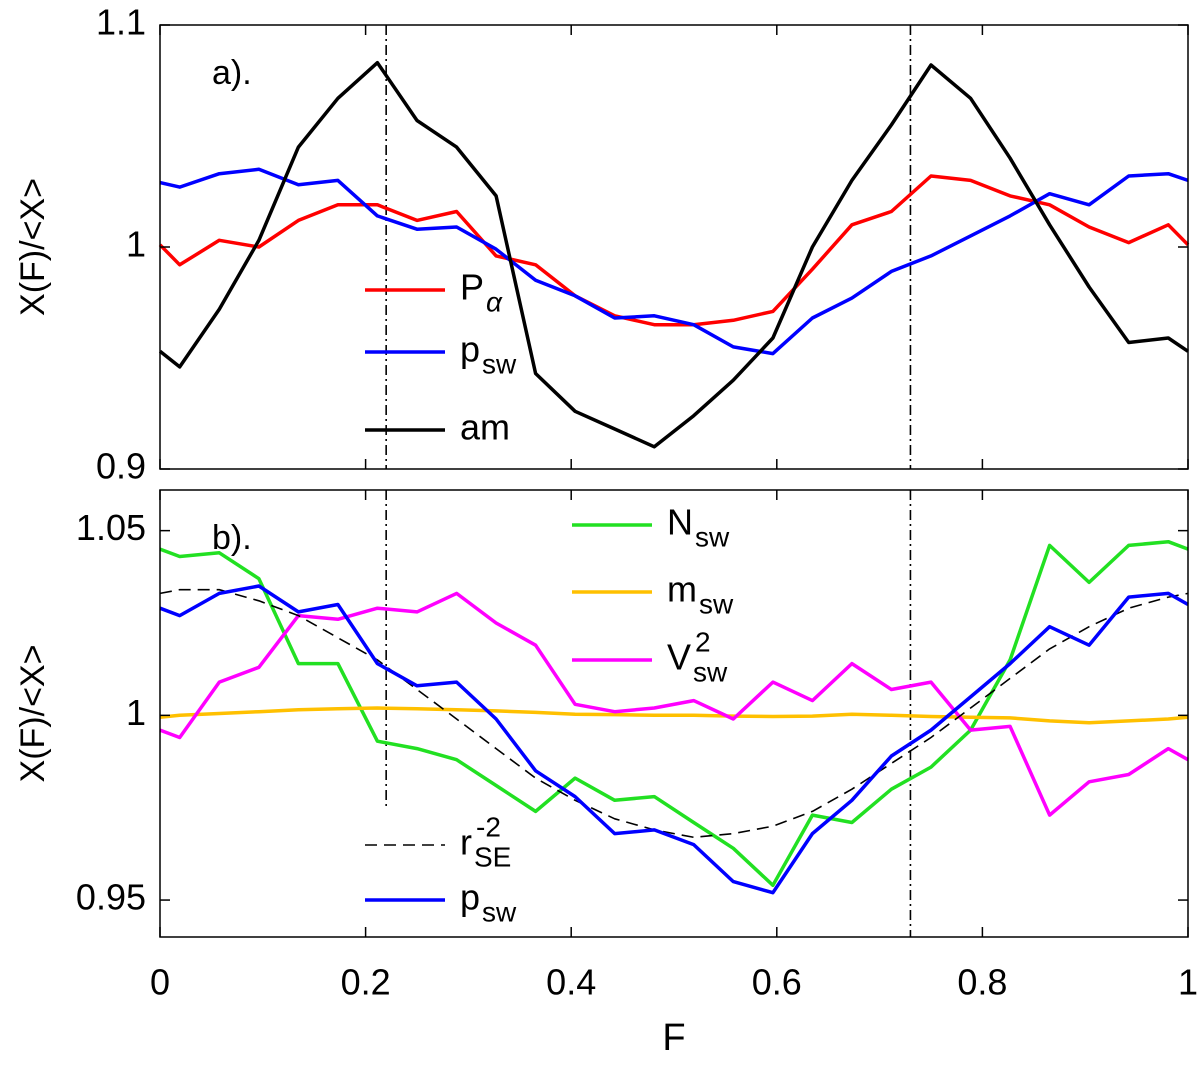  I want to click on panel-label: b)., so click(232, 538).